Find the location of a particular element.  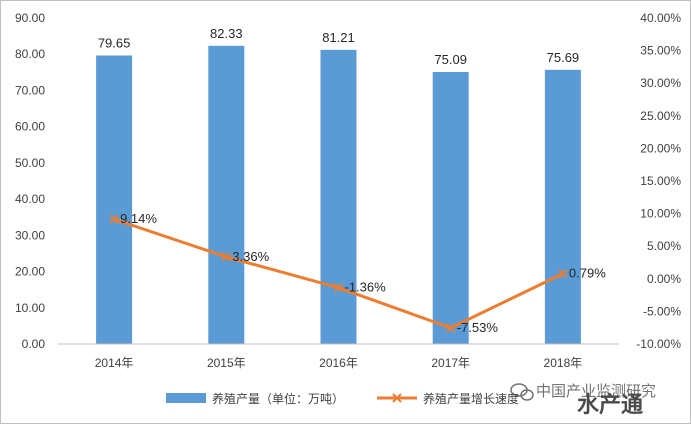

y-right-tick-label: 25.00% is located at coordinates (660, 116).